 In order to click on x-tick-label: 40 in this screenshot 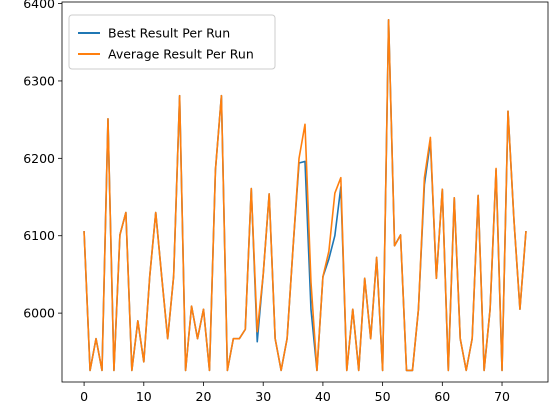, I will do `click(323, 396)`.